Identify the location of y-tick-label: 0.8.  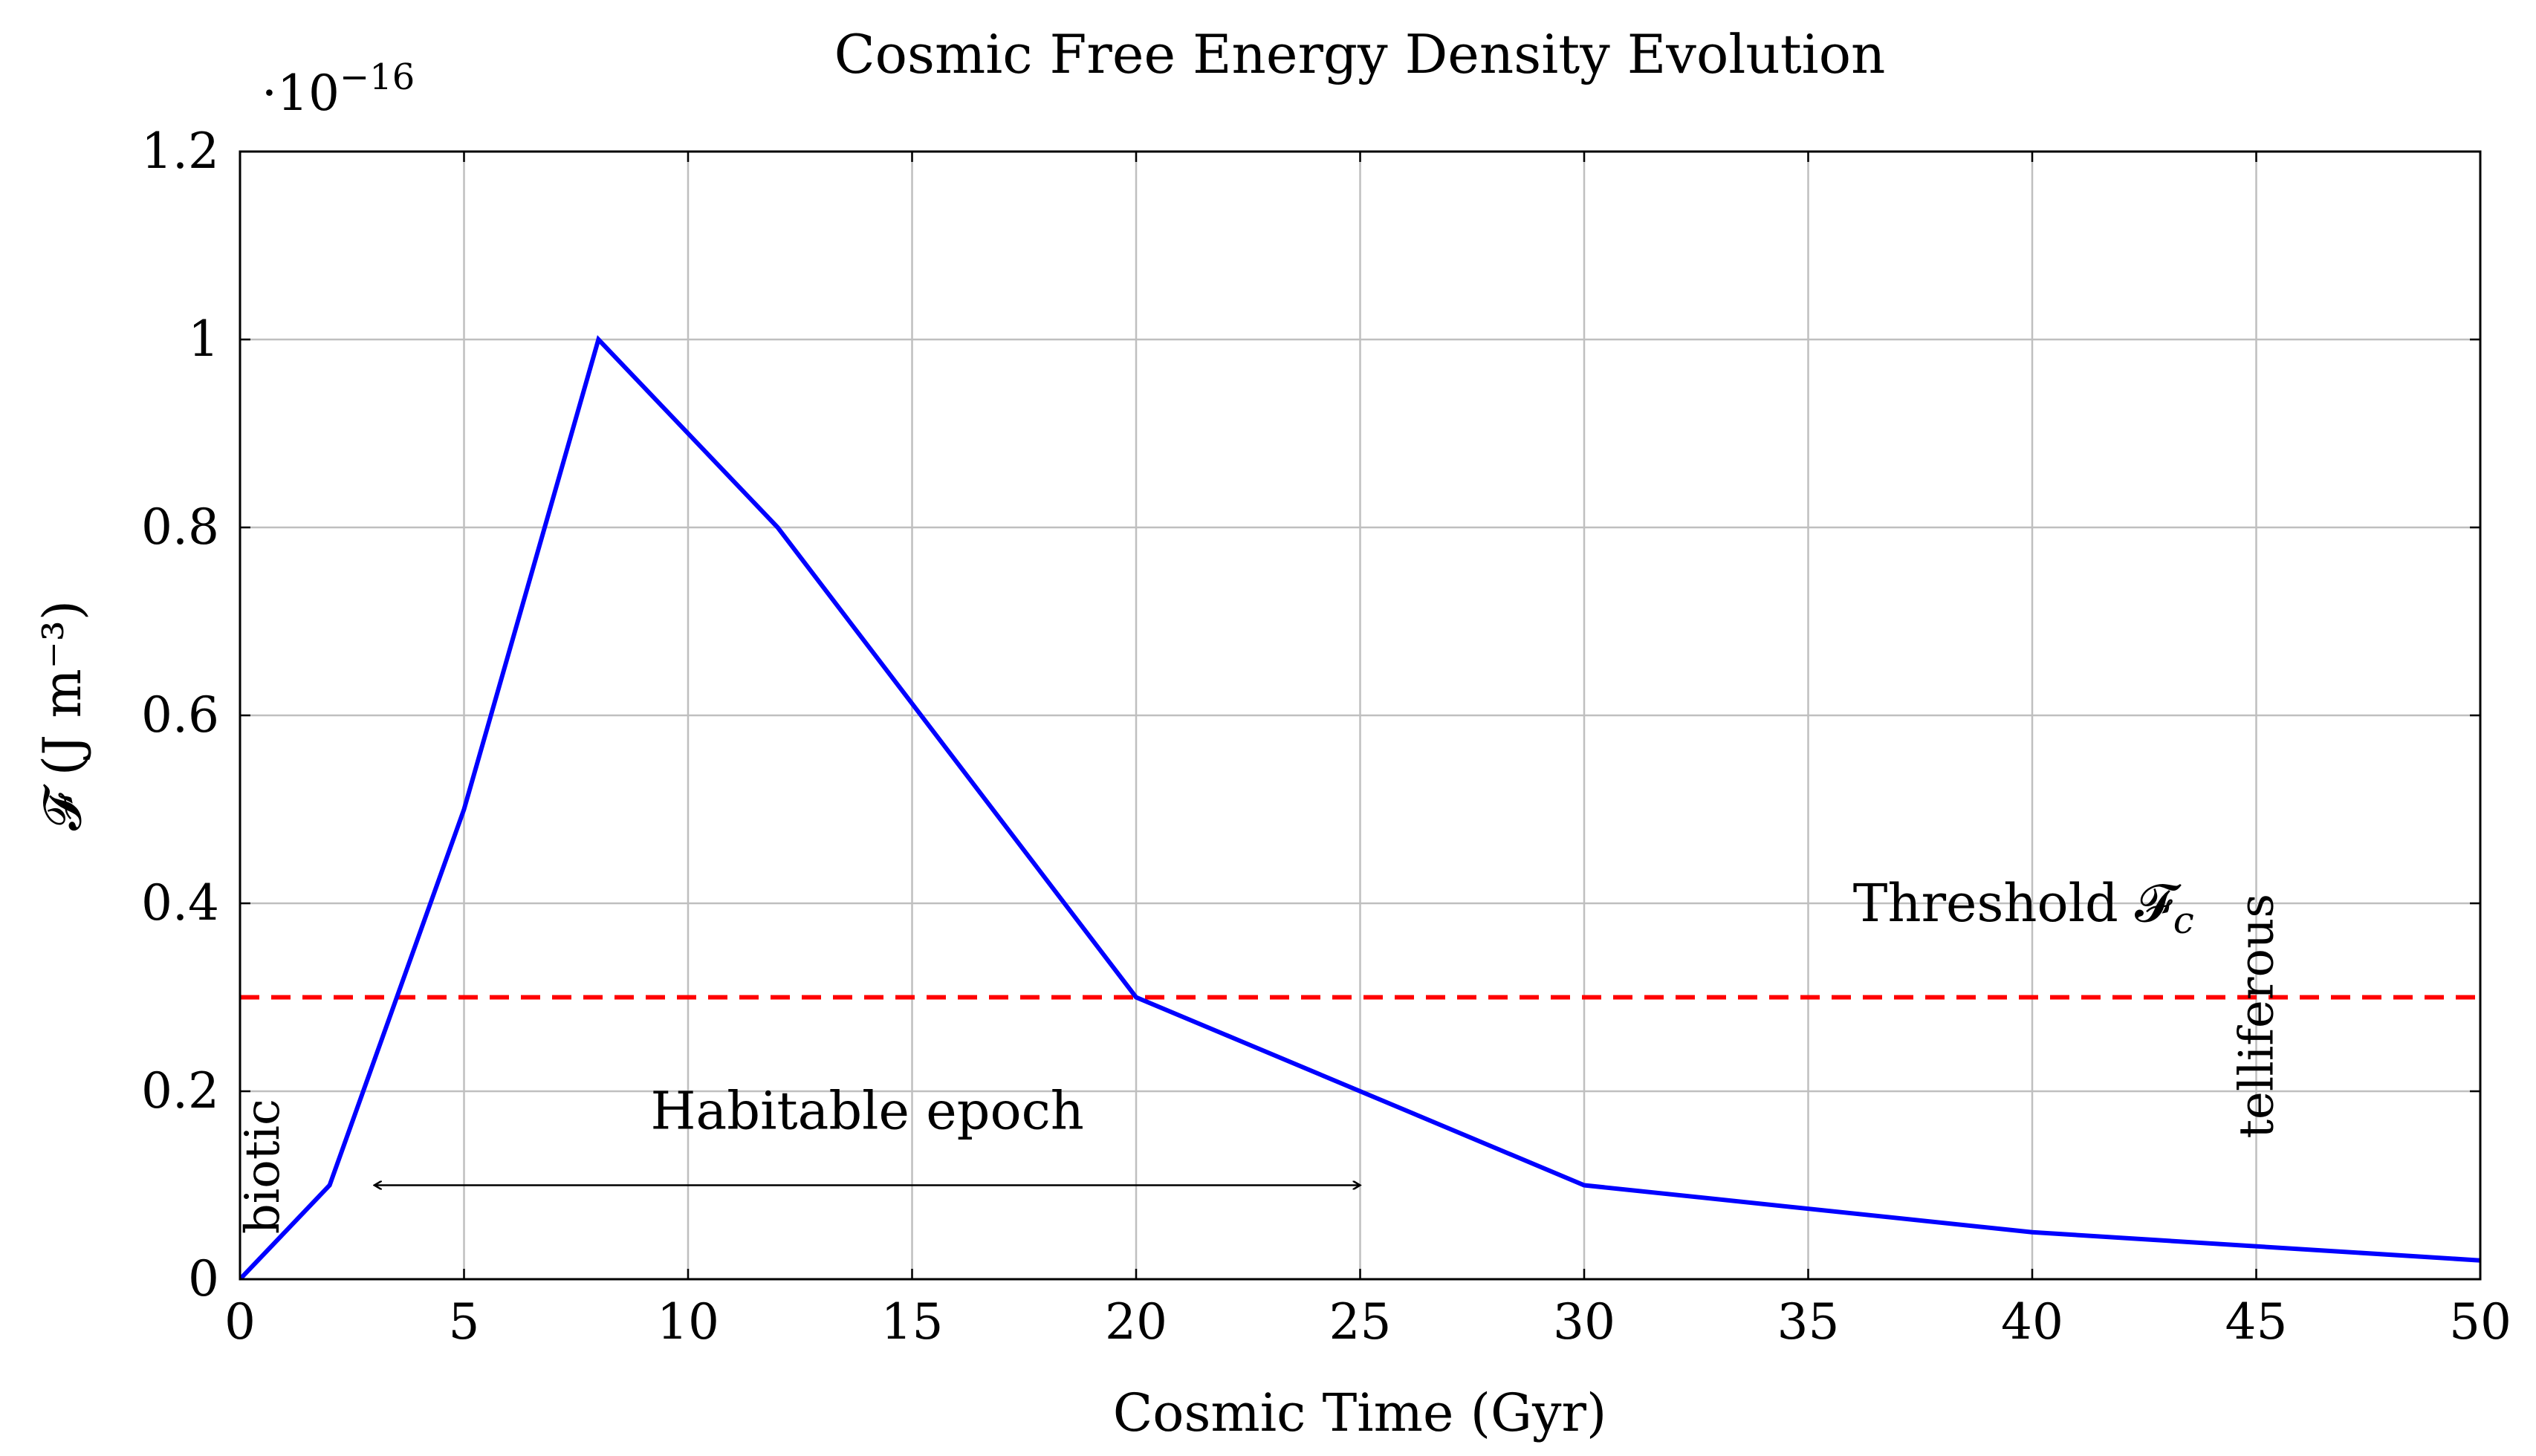
(180, 527).